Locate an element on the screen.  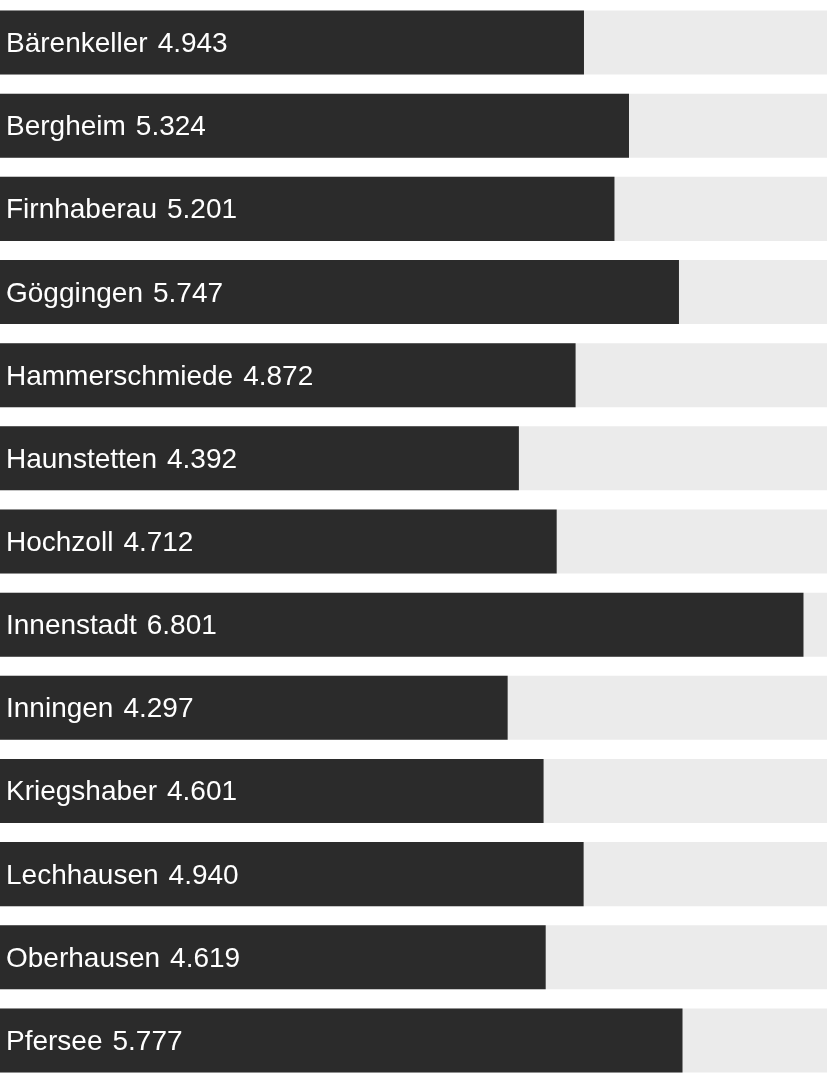
data-label: 4.601 is located at coordinates (202, 791).